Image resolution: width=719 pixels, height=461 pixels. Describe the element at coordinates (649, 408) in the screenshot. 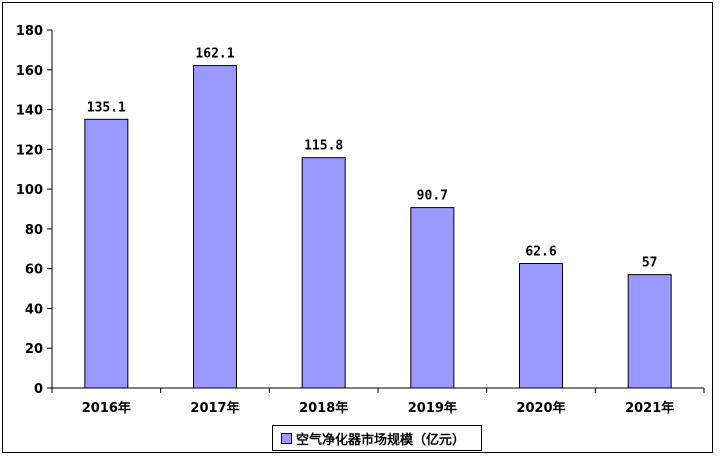

I see `x-tick-label: 2021年` at that location.